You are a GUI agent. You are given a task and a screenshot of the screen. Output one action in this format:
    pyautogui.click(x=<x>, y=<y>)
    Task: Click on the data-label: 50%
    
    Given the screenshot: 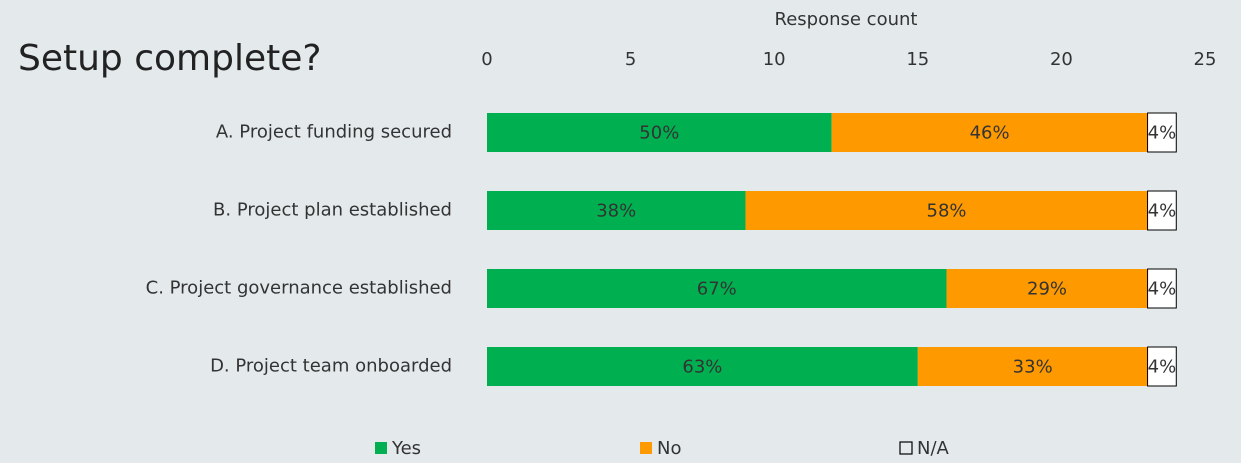 What is the action you would take?
    pyautogui.click(x=659, y=133)
    